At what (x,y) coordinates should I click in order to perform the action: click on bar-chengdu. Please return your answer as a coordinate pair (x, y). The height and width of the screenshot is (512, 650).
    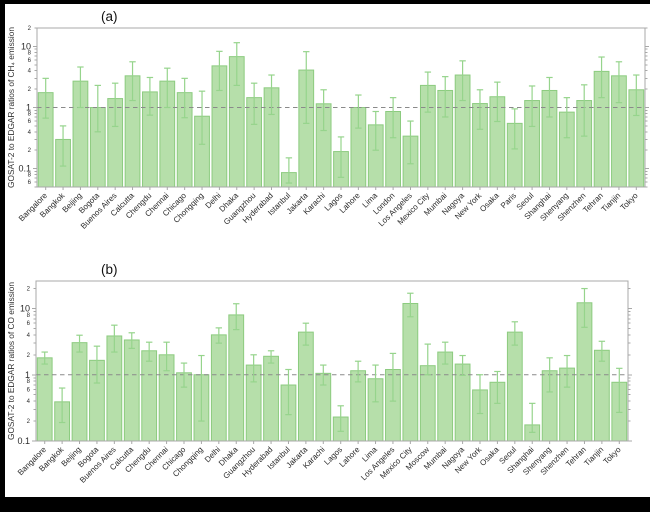
    Looking at the image, I should click on (149, 396).